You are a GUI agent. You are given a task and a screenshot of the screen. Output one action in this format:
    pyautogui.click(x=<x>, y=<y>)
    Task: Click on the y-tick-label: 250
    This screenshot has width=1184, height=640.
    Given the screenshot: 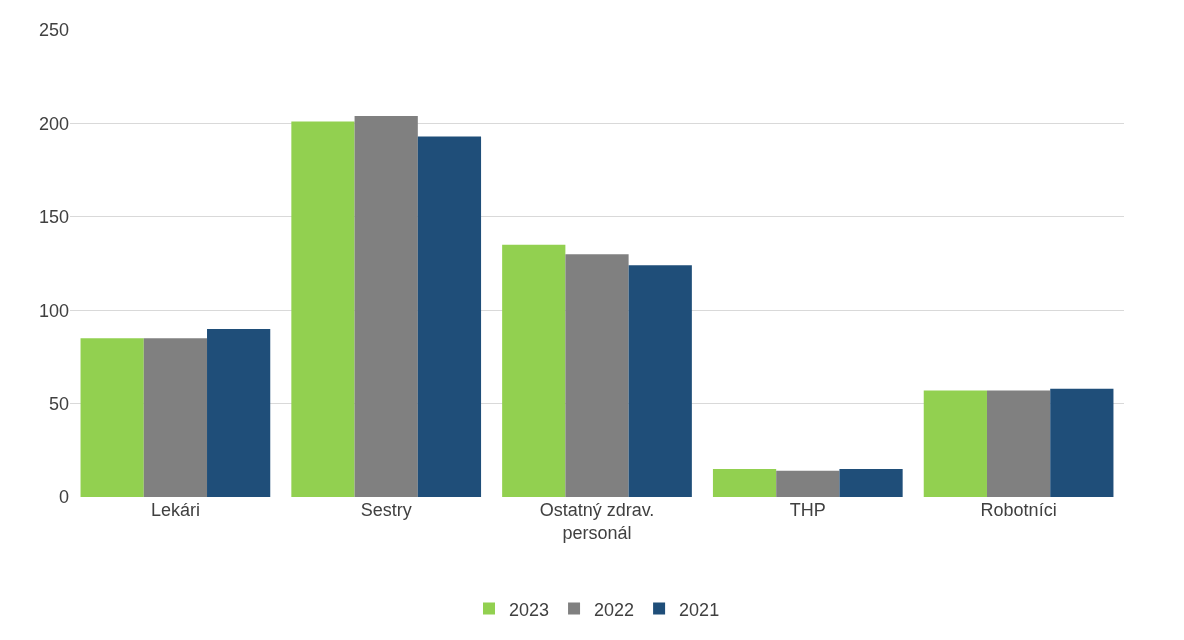 What is the action you would take?
    pyautogui.click(x=53, y=30)
    